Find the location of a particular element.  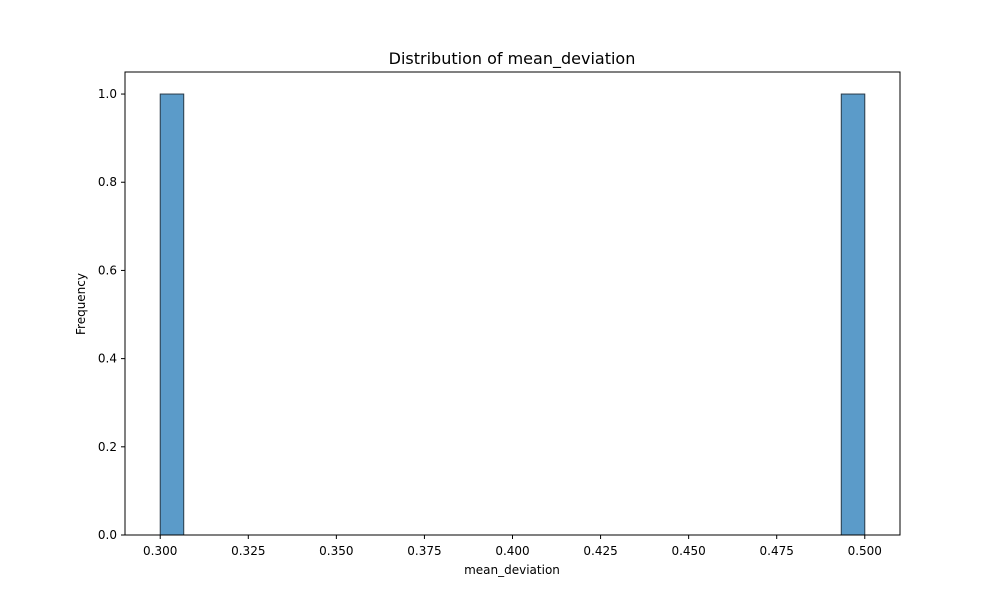

x-tick-label: 0.375 is located at coordinates (424, 551).